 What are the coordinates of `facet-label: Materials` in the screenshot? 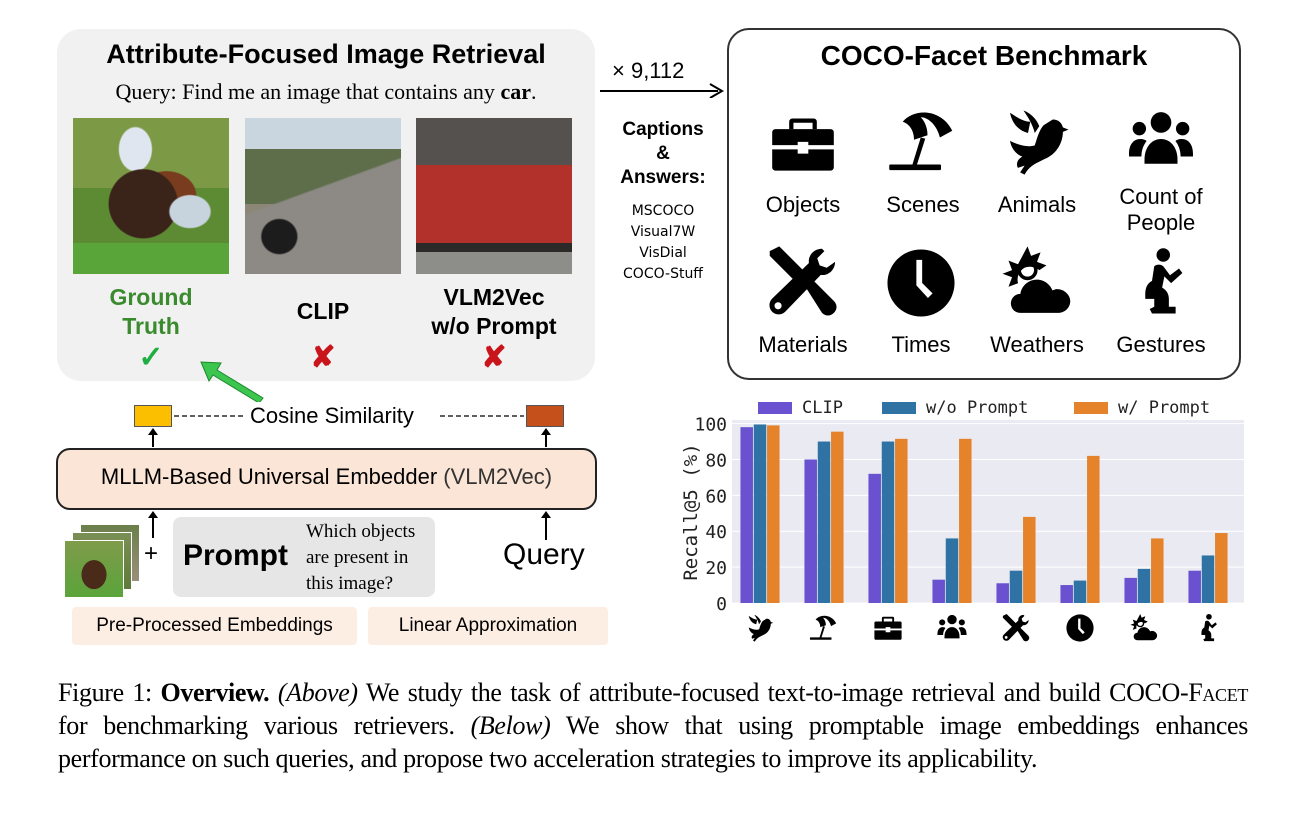 It's located at (803, 344).